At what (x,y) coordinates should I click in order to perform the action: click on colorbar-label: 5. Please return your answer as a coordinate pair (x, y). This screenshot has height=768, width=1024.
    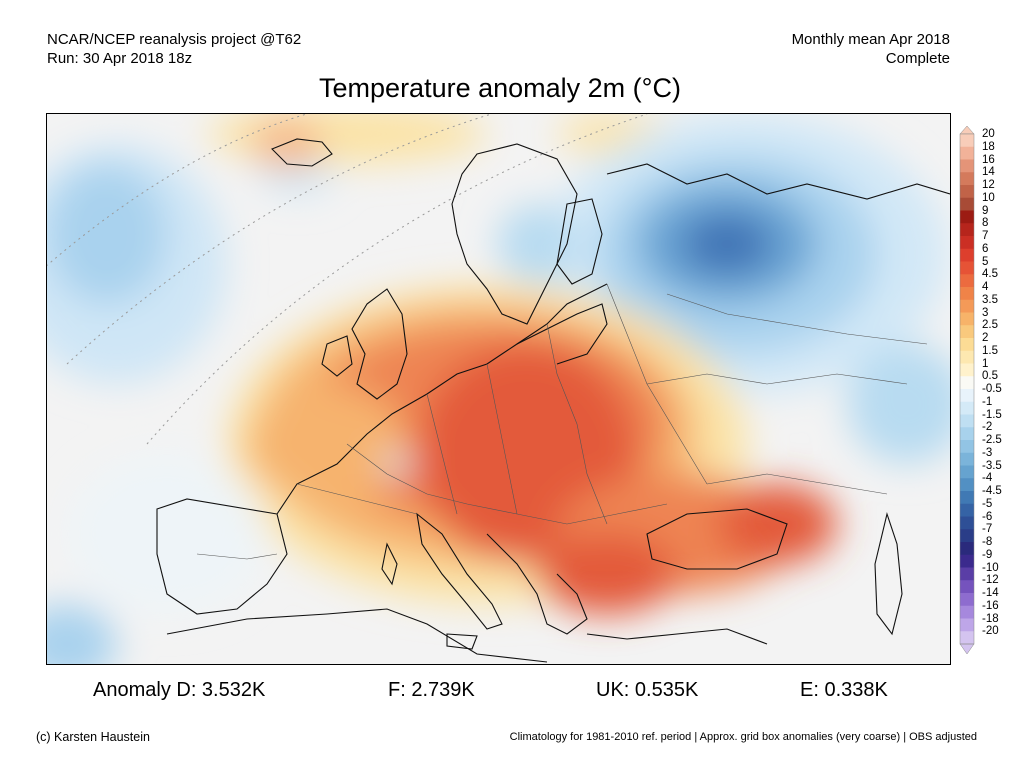
    Looking at the image, I should click on (985, 261).